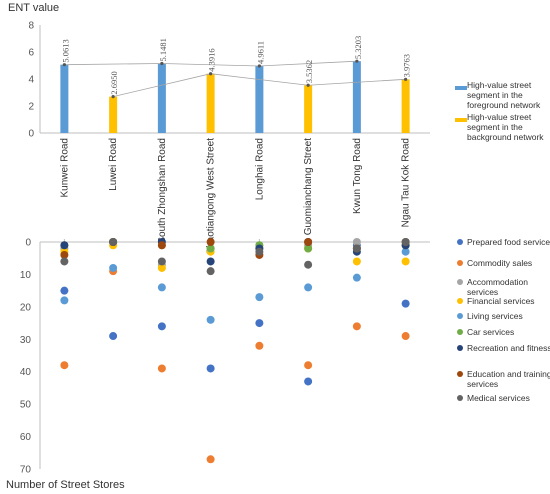  Describe the element at coordinates (497, 287) in the screenshot. I see `legend-label: Accommodation services` at that location.